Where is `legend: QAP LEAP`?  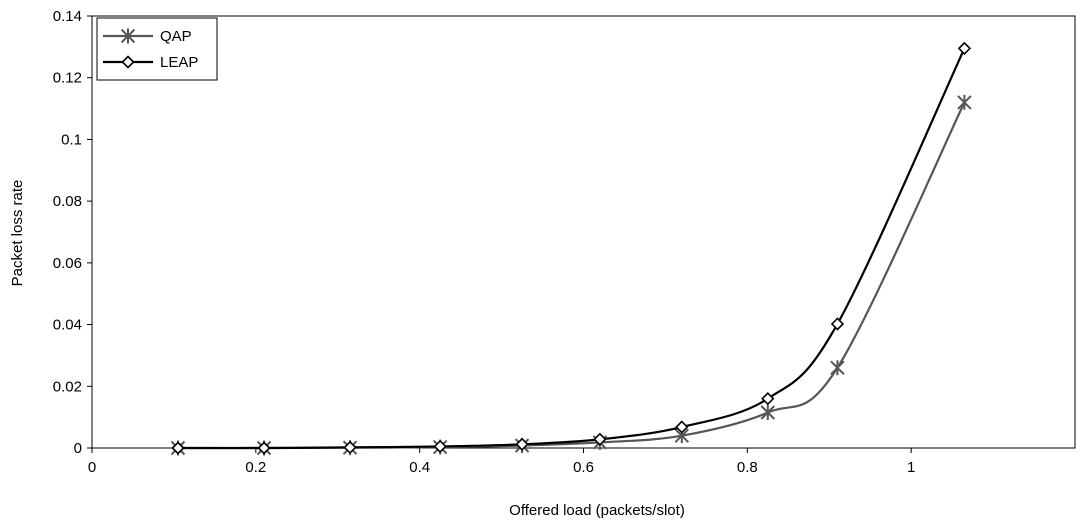 legend: QAP LEAP is located at coordinates (157, 49).